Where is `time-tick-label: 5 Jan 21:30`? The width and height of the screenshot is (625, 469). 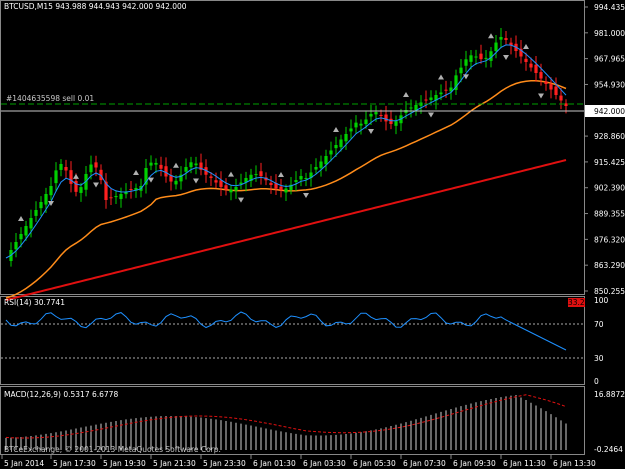 time-tick-label: 5 Jan 21:30 is located at coordinates (174, 463).